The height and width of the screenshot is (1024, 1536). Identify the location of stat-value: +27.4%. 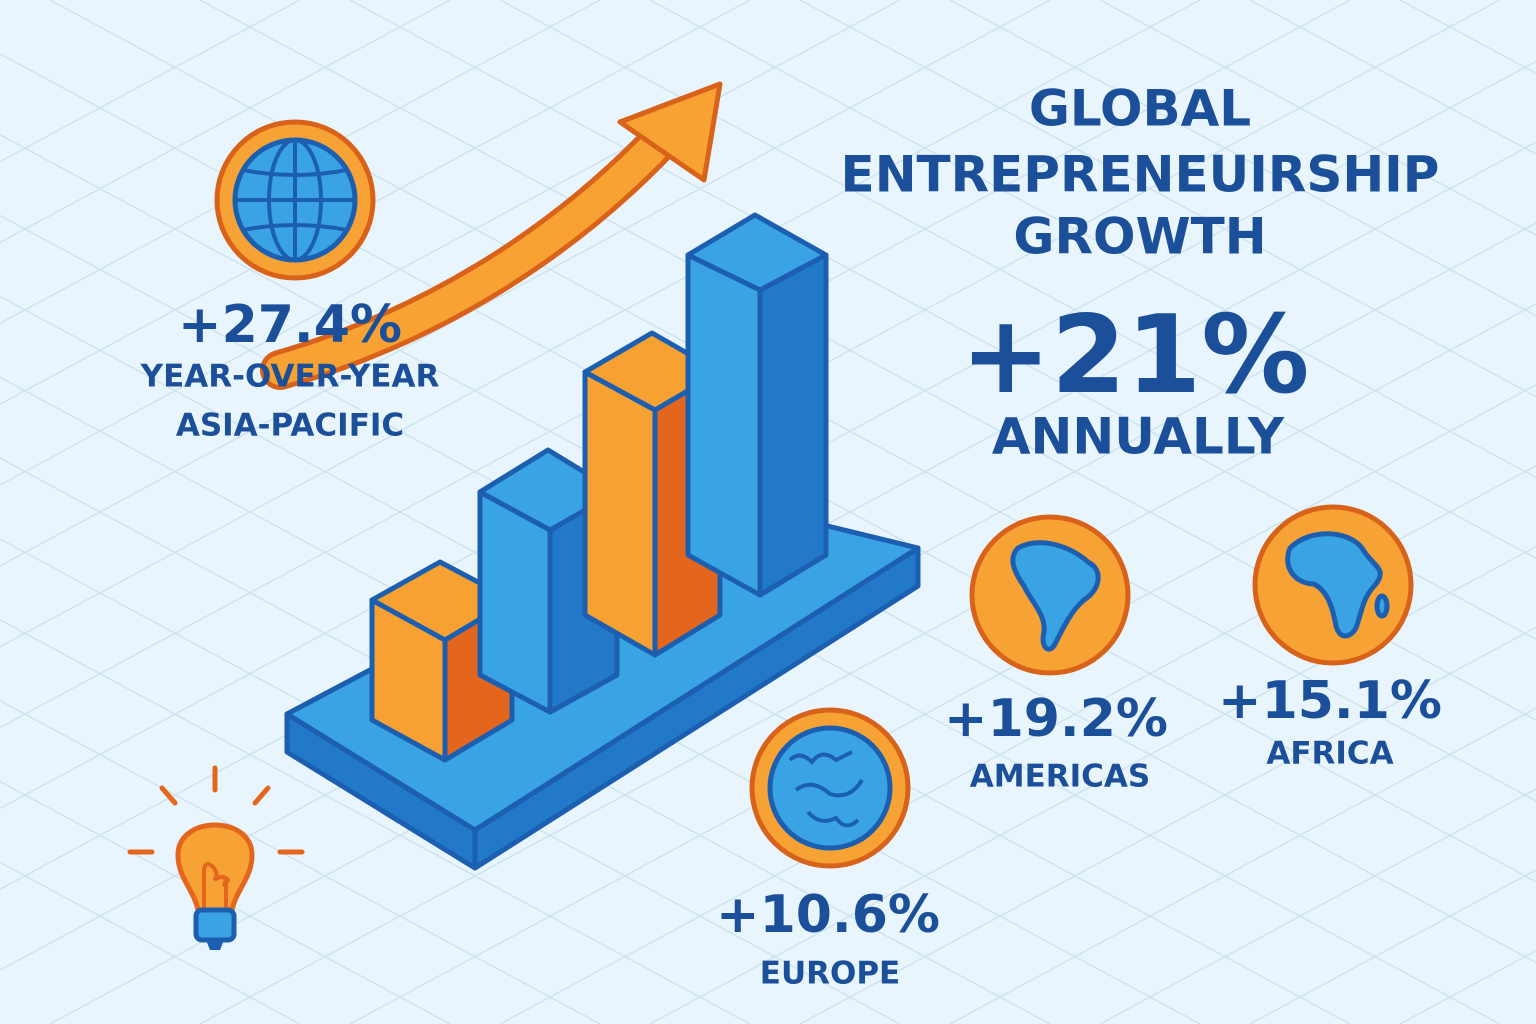
(290, 325).